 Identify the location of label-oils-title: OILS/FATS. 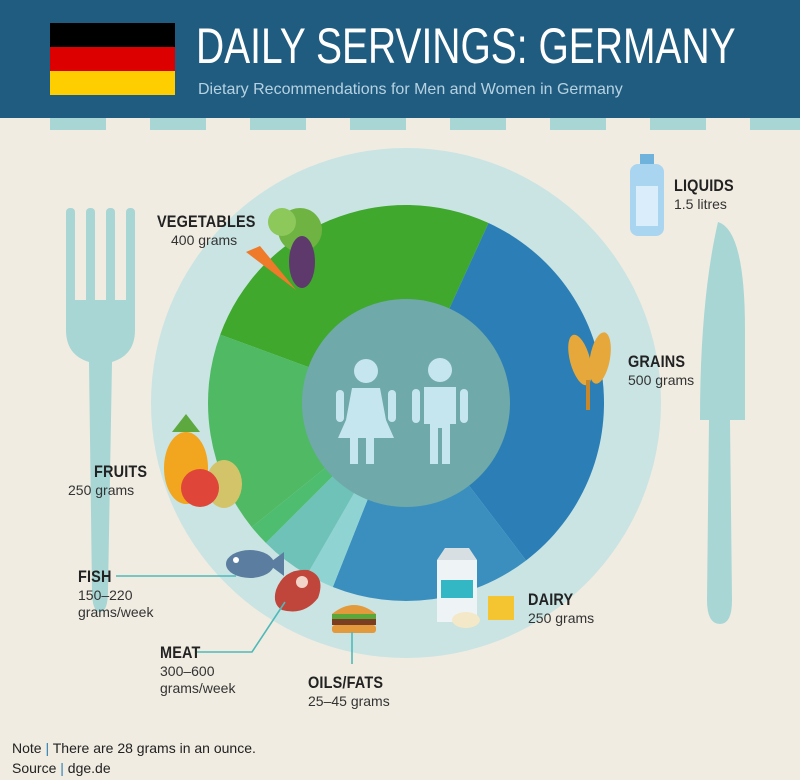
(346, 682).